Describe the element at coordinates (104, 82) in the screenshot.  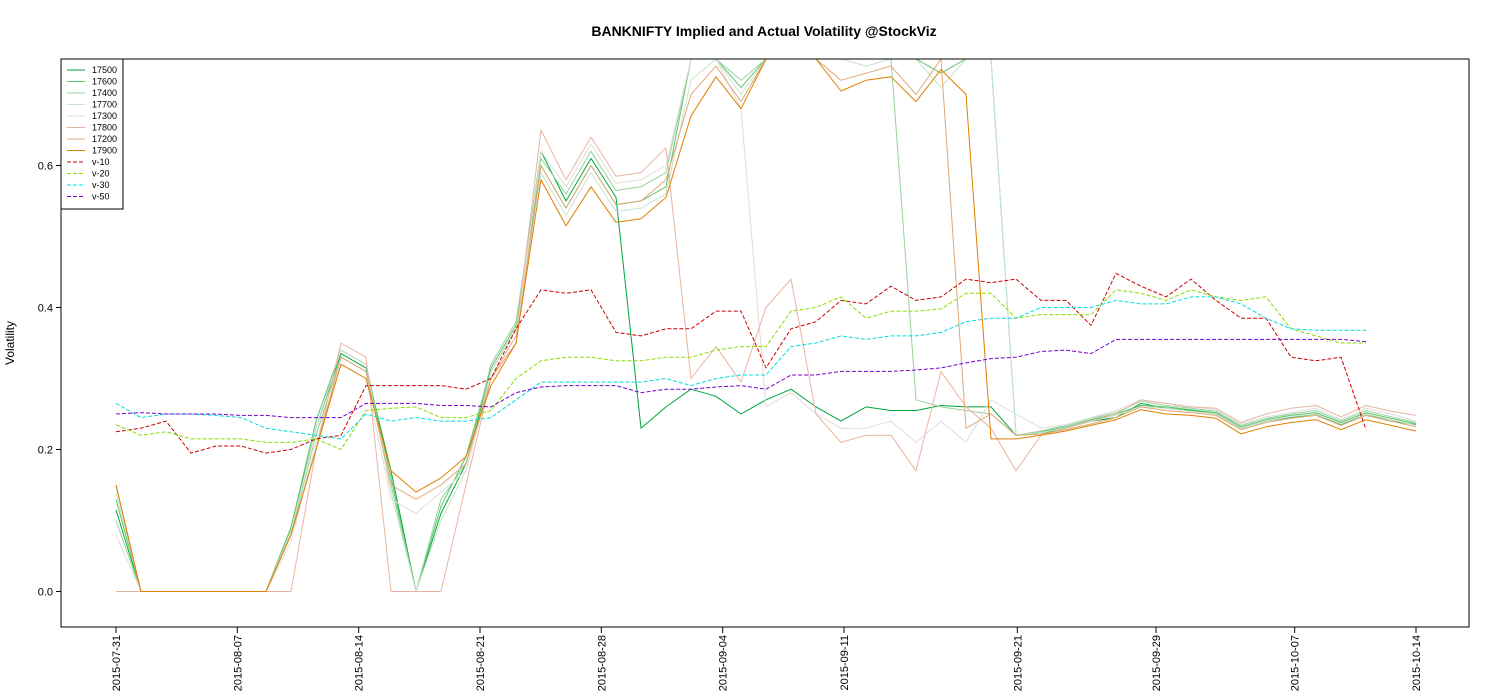
I see `legend-label-17600: 17600` at that location.